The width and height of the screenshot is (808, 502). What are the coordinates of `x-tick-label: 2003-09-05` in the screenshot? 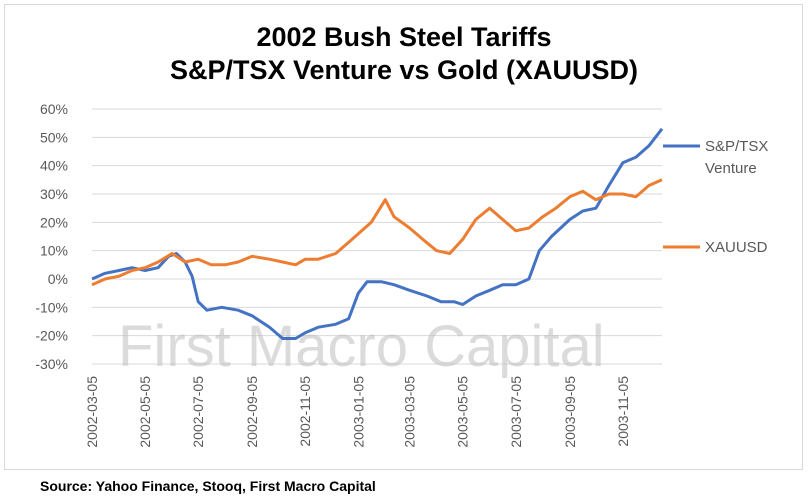 It's located at (570, 412).